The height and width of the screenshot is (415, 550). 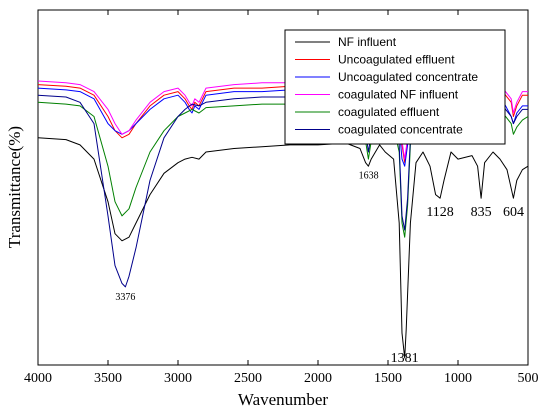 What do you see at coordinates (458, 378) in the screenshot?
I see `x-tick-label: 1000` at bounding box center [458, 378].